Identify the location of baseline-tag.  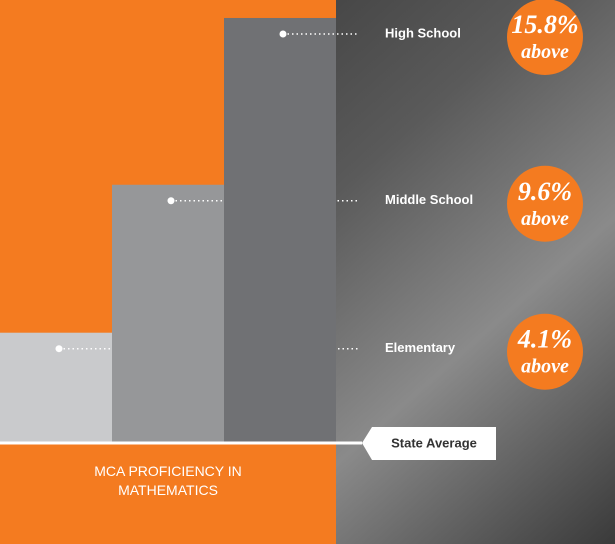
(429, 443).